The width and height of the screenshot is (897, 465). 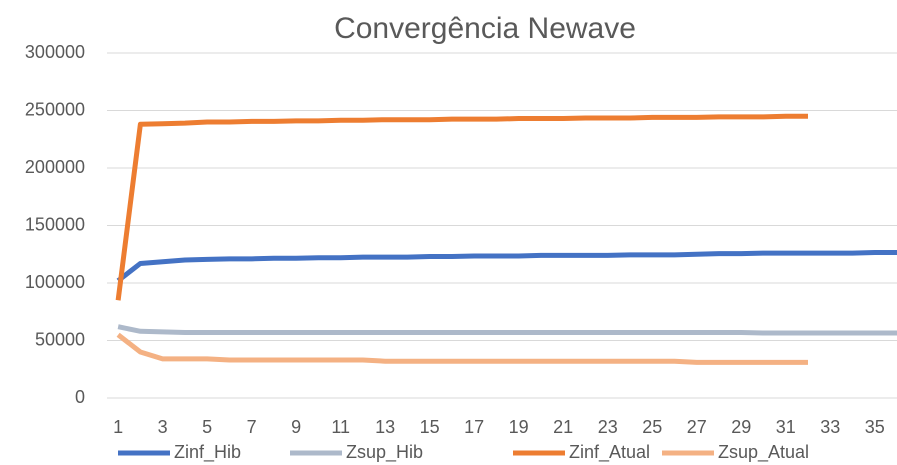 What do you see at coordinates (608, 427) in the screenshot?
I see `x-tick-label: 23` at bounding box center [608, 427].